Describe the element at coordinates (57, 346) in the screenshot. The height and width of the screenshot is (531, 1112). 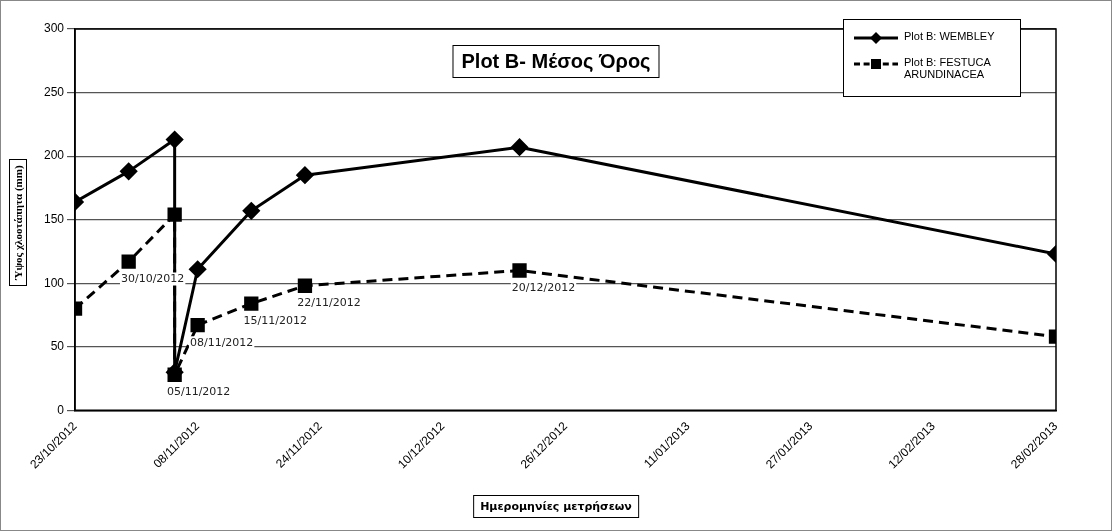
I see `y-tick-label: 50` at that location.